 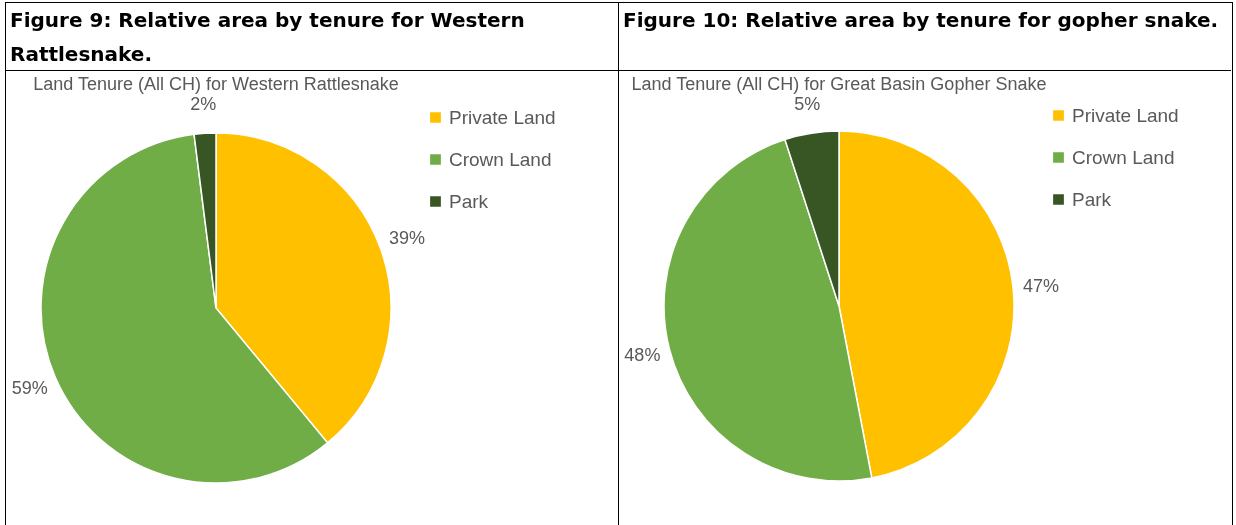 What do you see at coordinates (1041, 285) in the screenshot?
I see `data-label: 47%` at bounding box center [1041, 285].